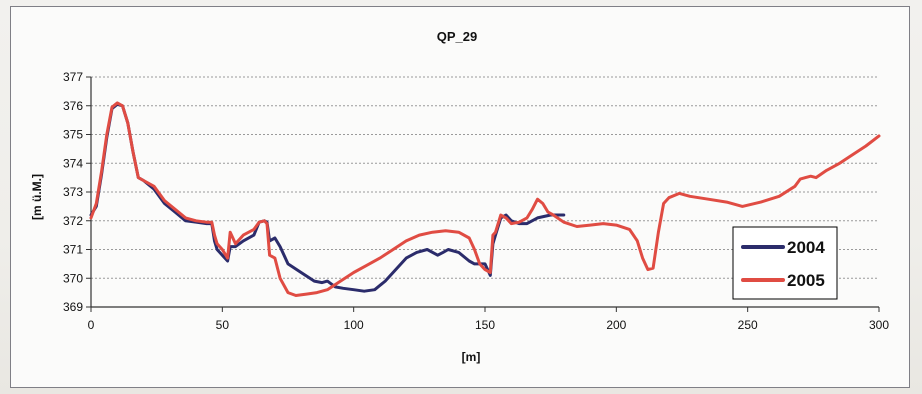 The width and height of the screenshot is (922, 394). I want to click on y-tick-label: 376, so click(73, 106).